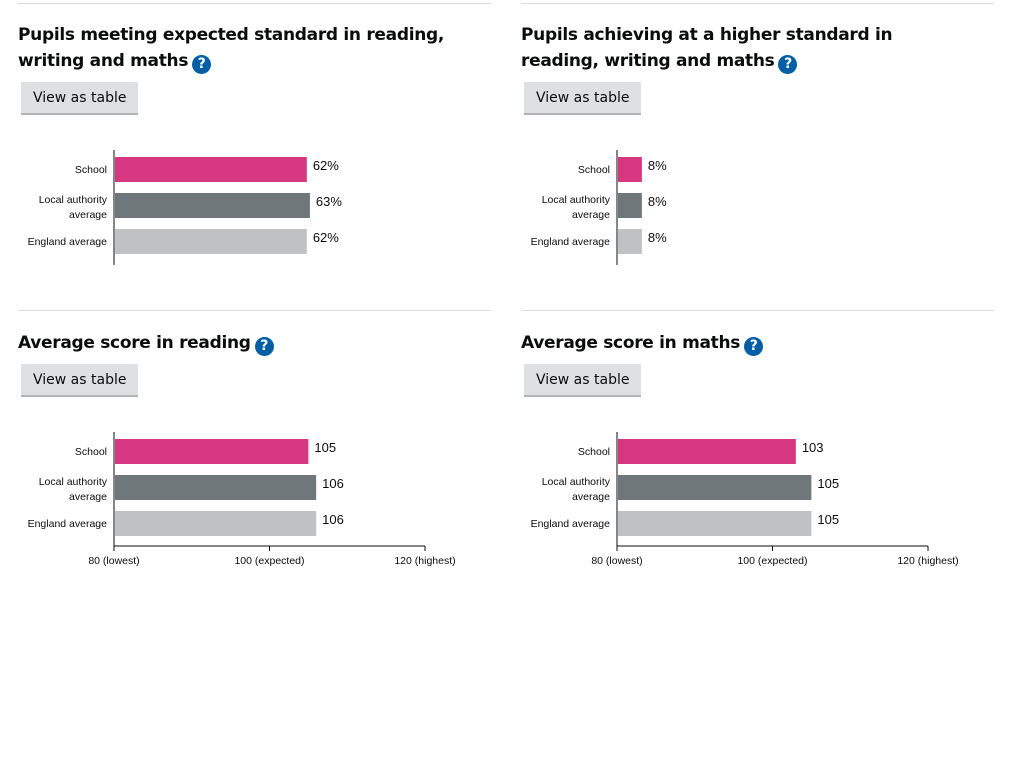 This screenshot has width=1024, height=768. I want to click on section-title: Average score in maths?, so click(756, 343).